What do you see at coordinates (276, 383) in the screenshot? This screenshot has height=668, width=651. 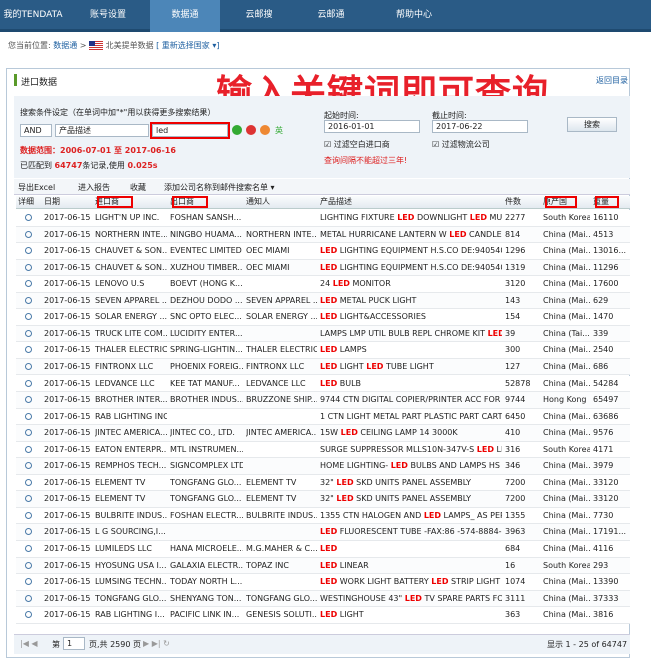 I see `cell: LEDVANCE LLC` at bounding box center [276, 383].